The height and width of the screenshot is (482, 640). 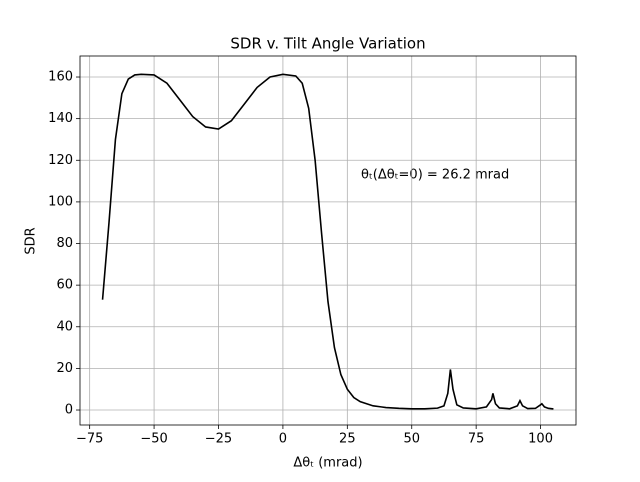 I want to click on x-tick-label: −75, so click(x=89, y=439).